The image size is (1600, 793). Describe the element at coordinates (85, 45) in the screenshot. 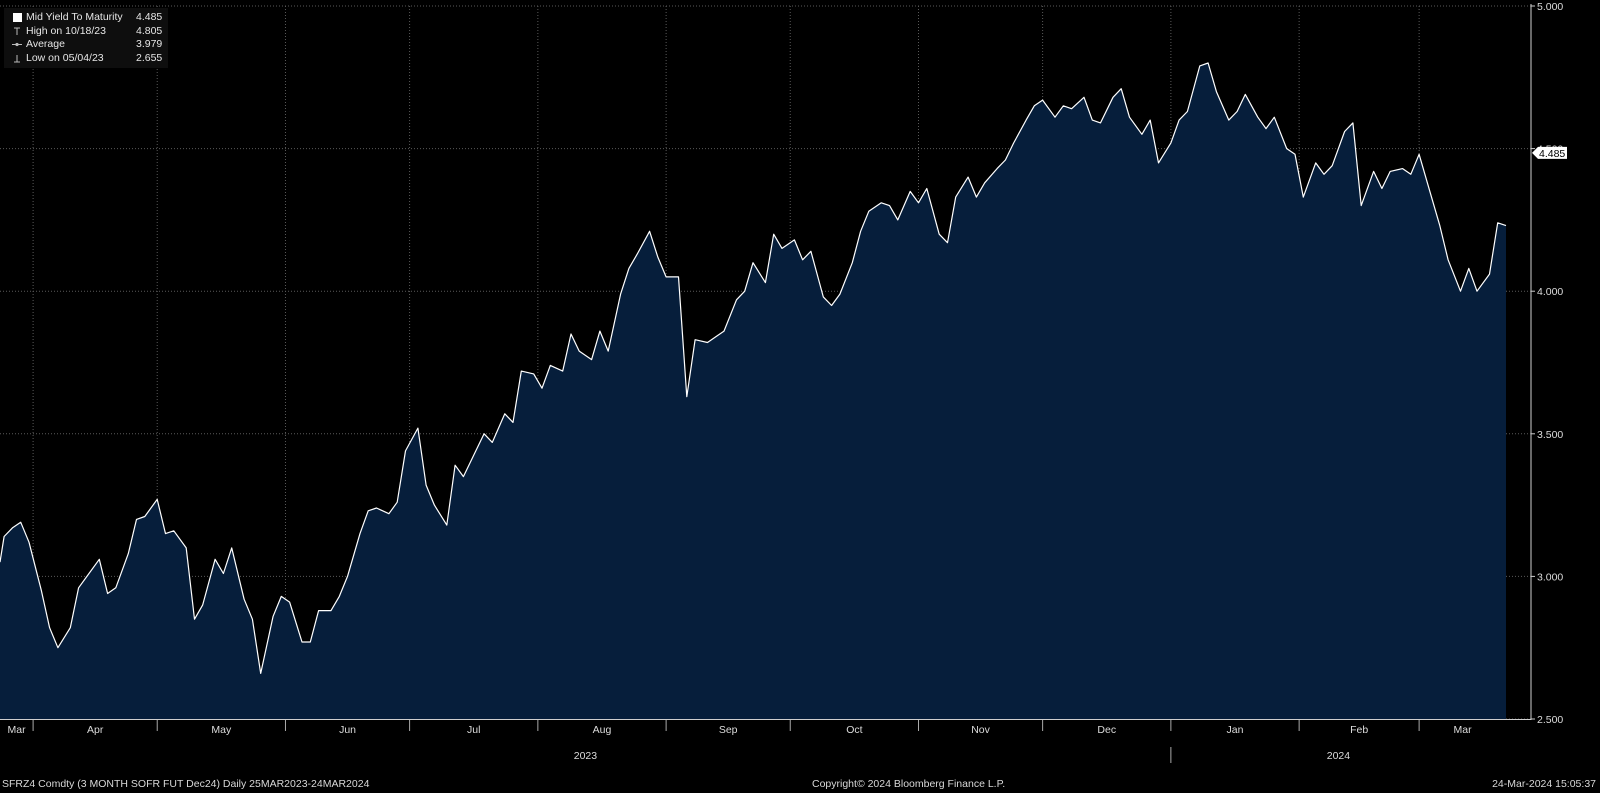

I see `legend-average-row: Average 3.979` at that location.